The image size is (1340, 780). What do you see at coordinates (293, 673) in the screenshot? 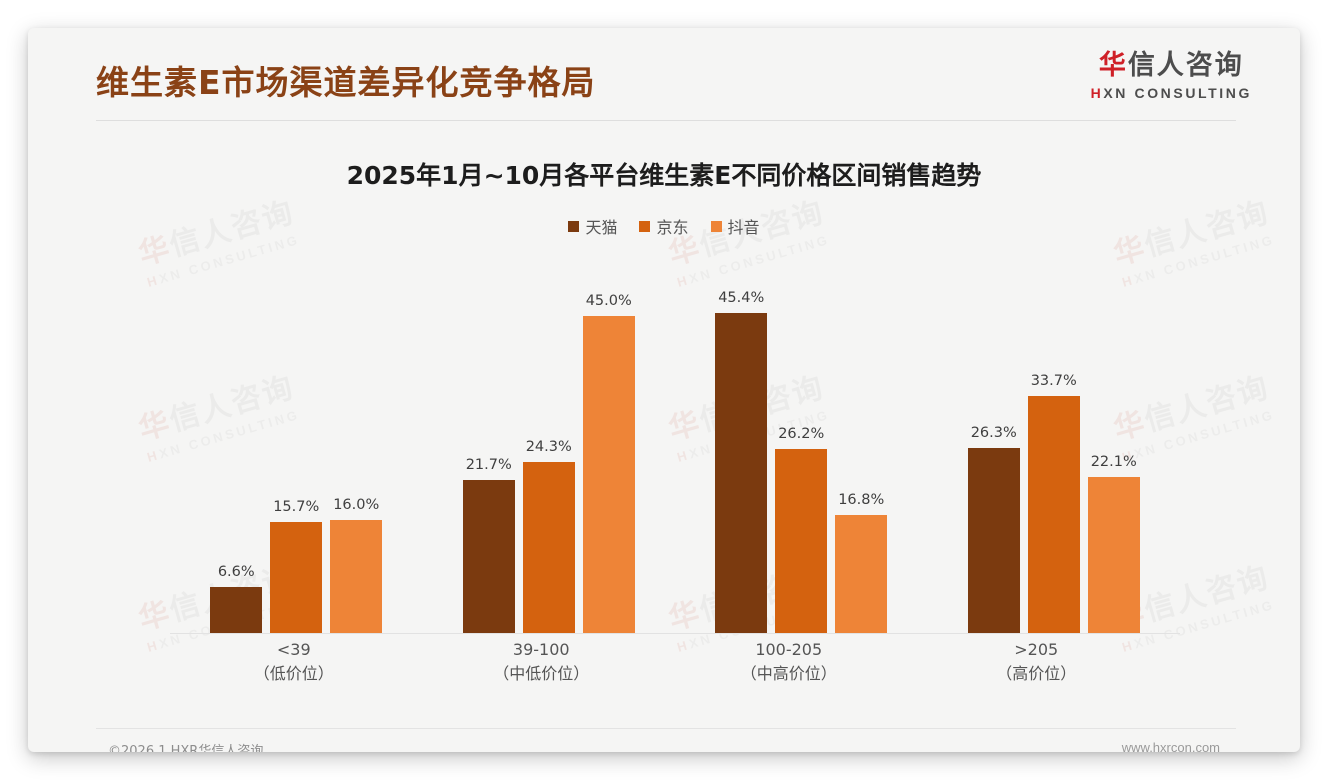
I see `category-sublabel: （低价位）` at bounding box center [293, 673].